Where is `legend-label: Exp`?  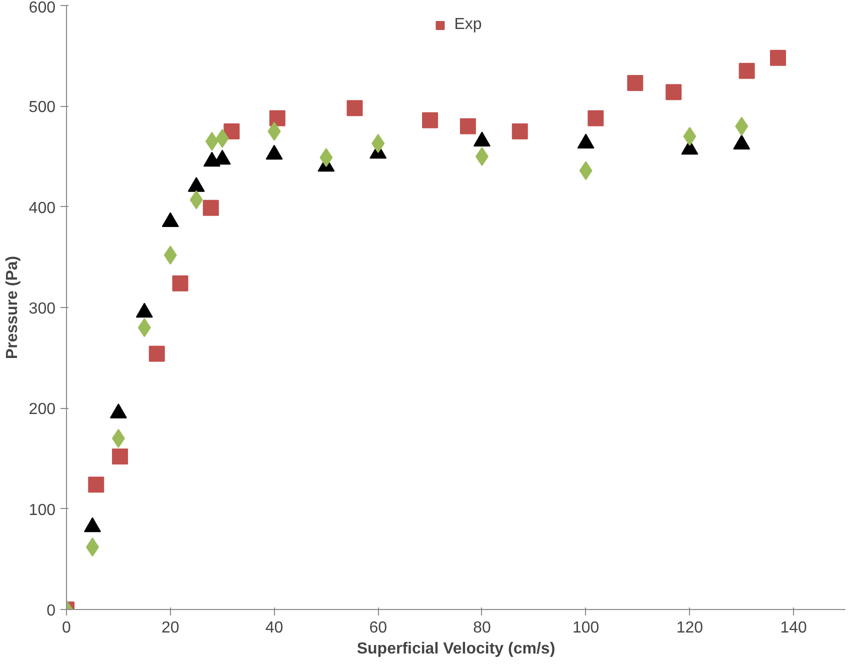
legend-label: Exp is located at coordinates (468, 25).